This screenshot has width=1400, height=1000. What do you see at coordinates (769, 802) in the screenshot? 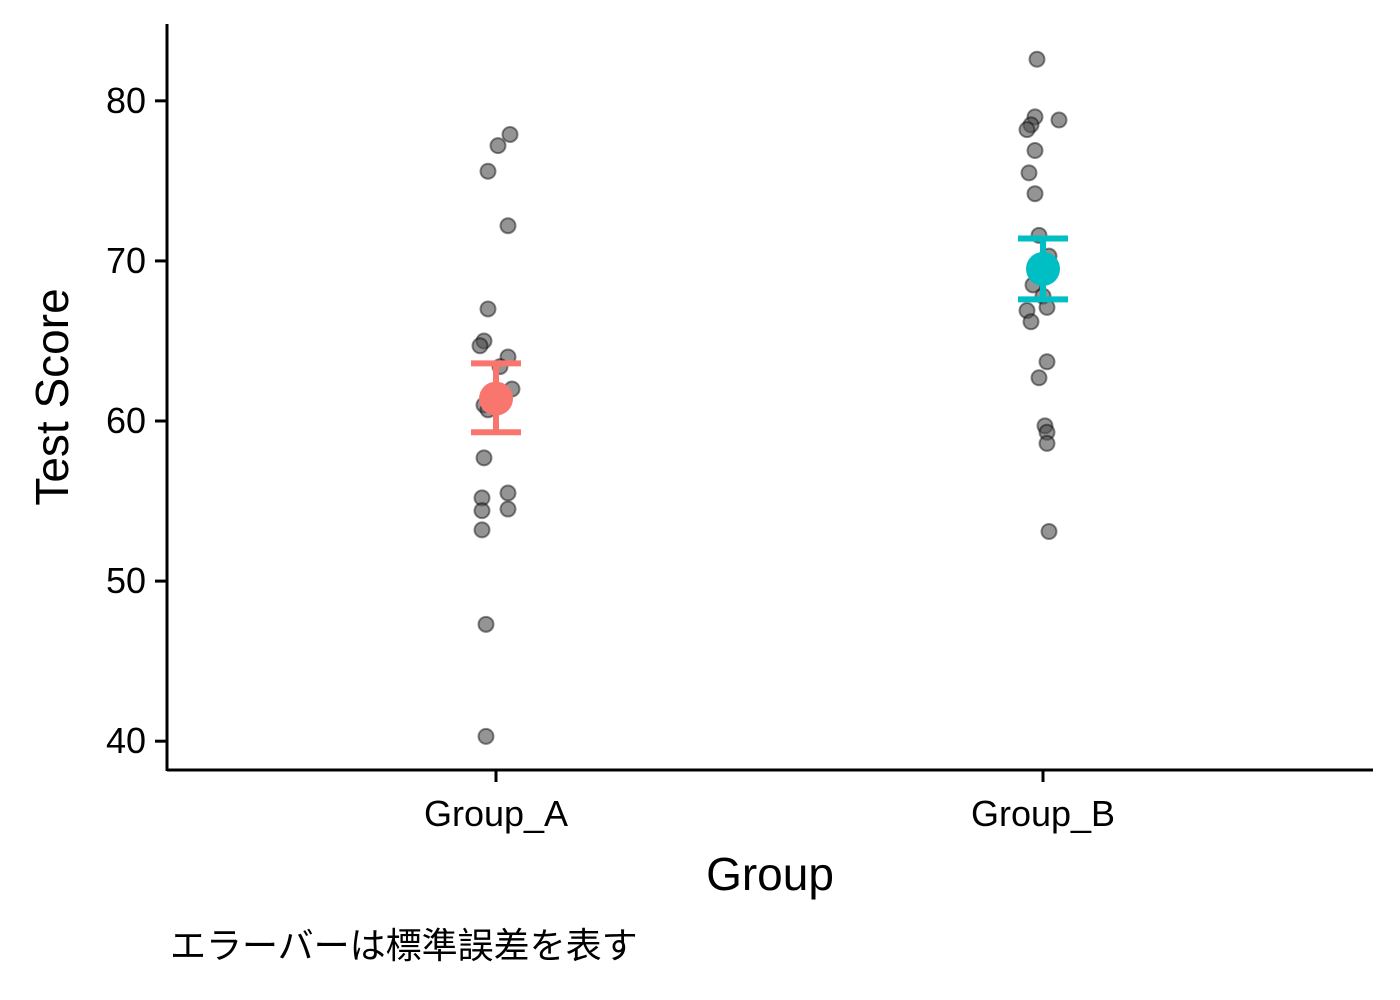
I see `x-ticks: Group_A Group_B` at bounding box center [769, 802].